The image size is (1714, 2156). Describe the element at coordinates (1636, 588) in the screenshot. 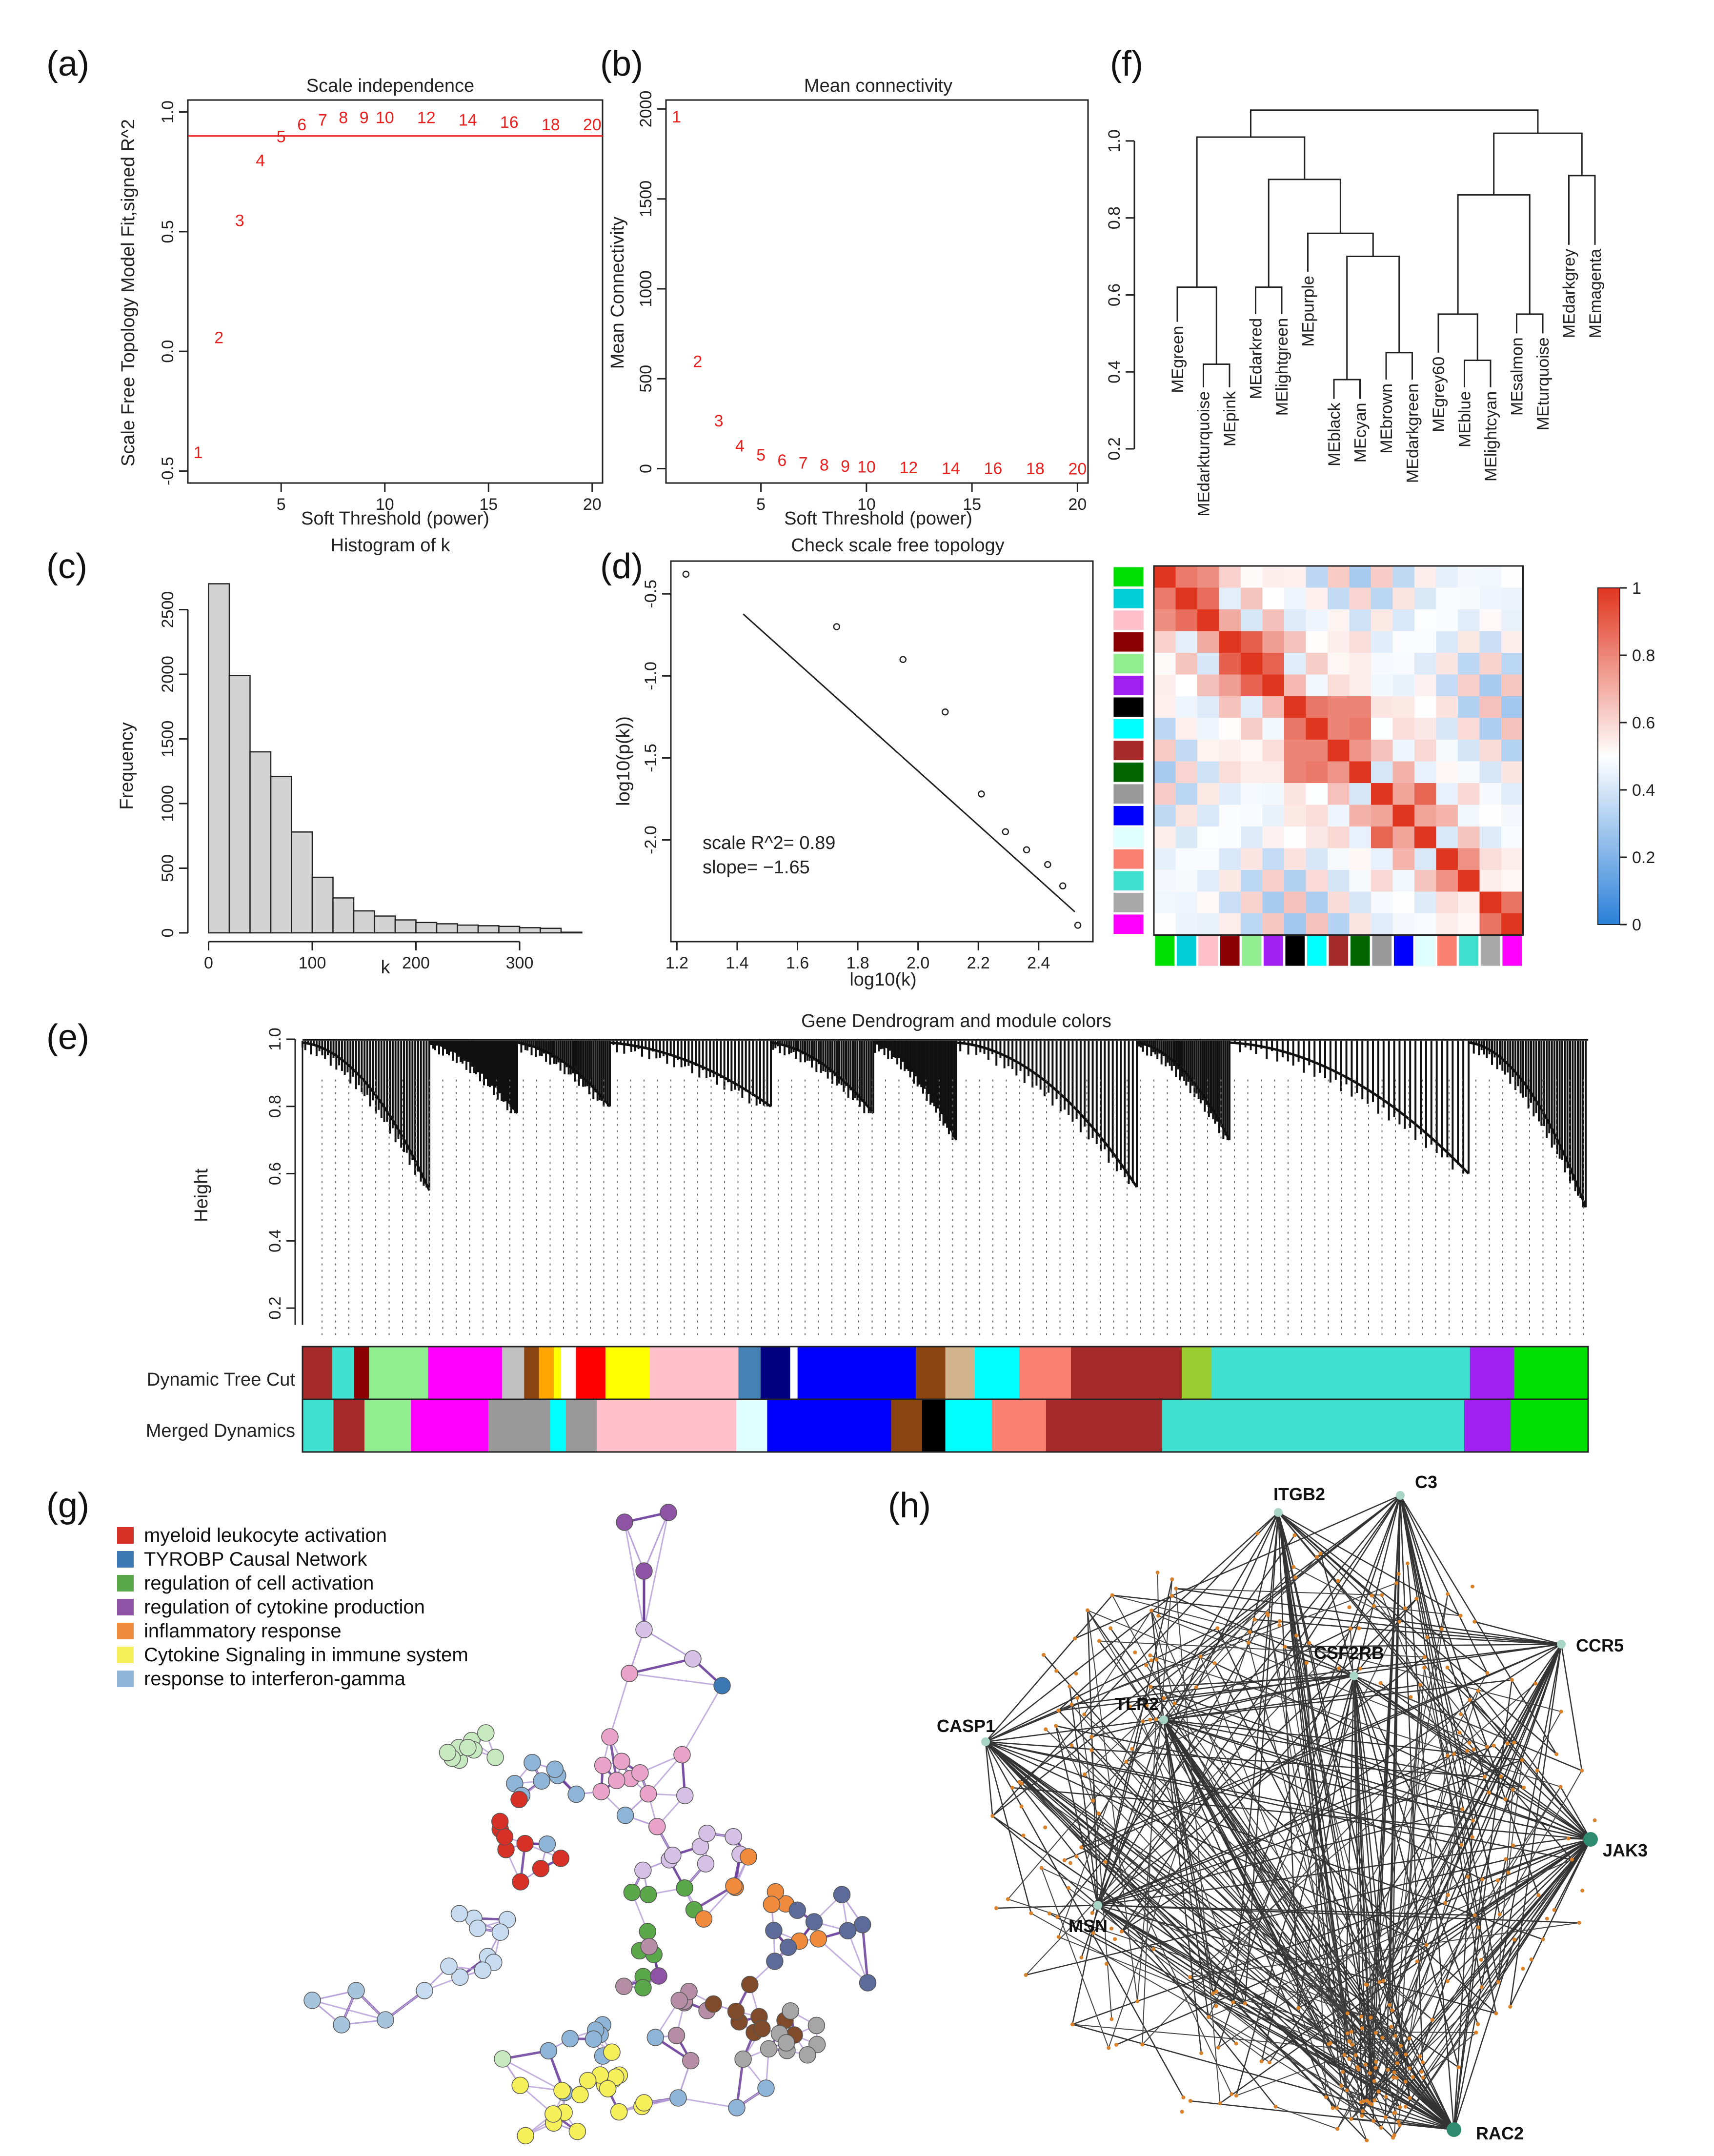

I see `panel-f-colorbar-tick-label: 1` at that location.